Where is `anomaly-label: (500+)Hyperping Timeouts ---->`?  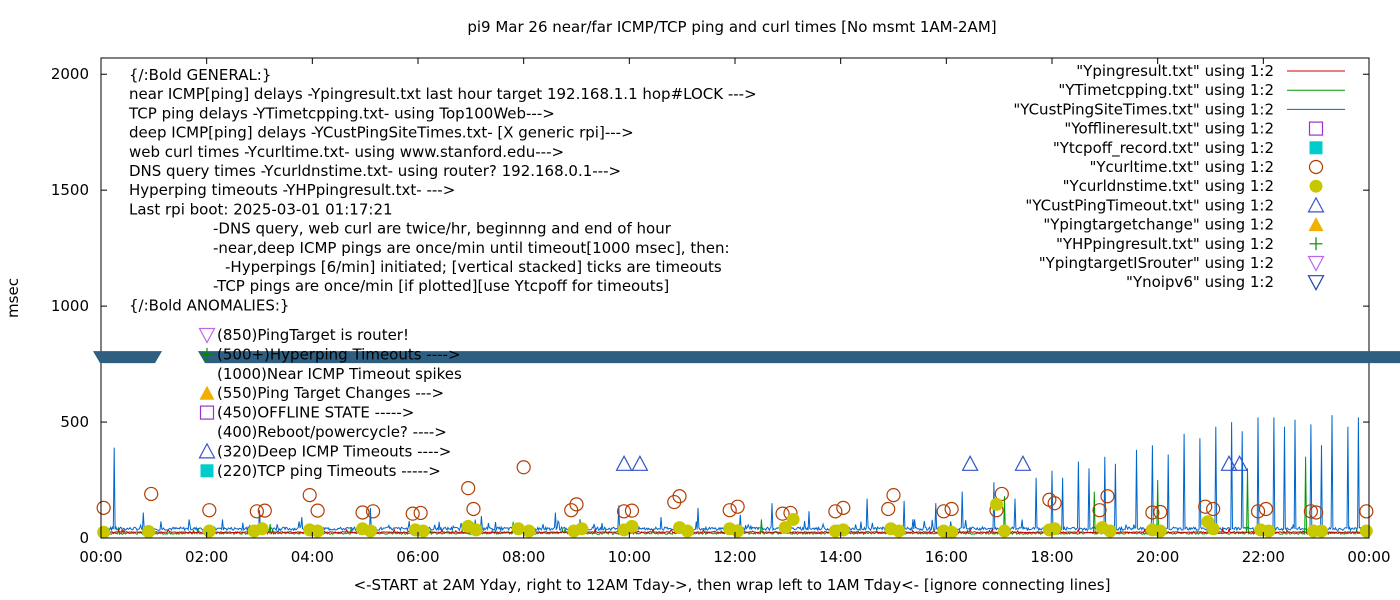 anomaly-label: (500+)Hyperping Timeouts ----> is located at coordinates (339, 354).